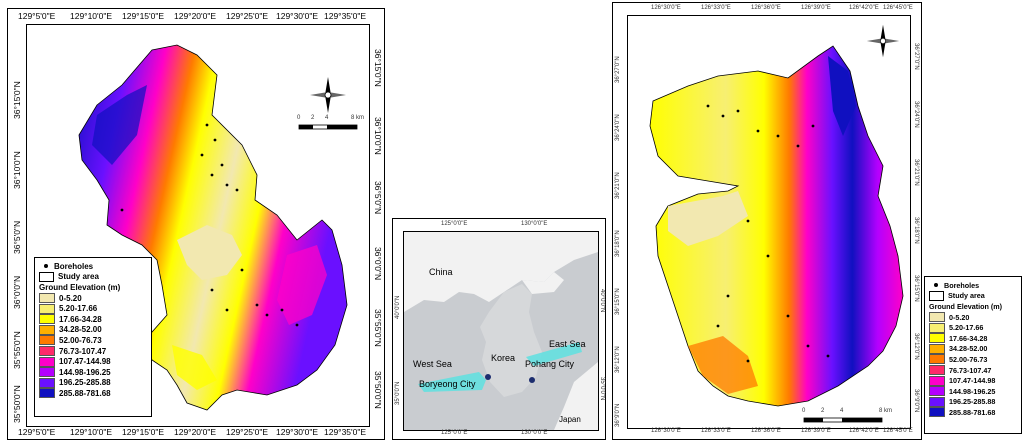 The width and height of the screenshot is (1024, 442). What do you see at coordinates (567, 344) in the screenshot?
I see `label-east-sea: East Sea` at bounding box center [567, 344].